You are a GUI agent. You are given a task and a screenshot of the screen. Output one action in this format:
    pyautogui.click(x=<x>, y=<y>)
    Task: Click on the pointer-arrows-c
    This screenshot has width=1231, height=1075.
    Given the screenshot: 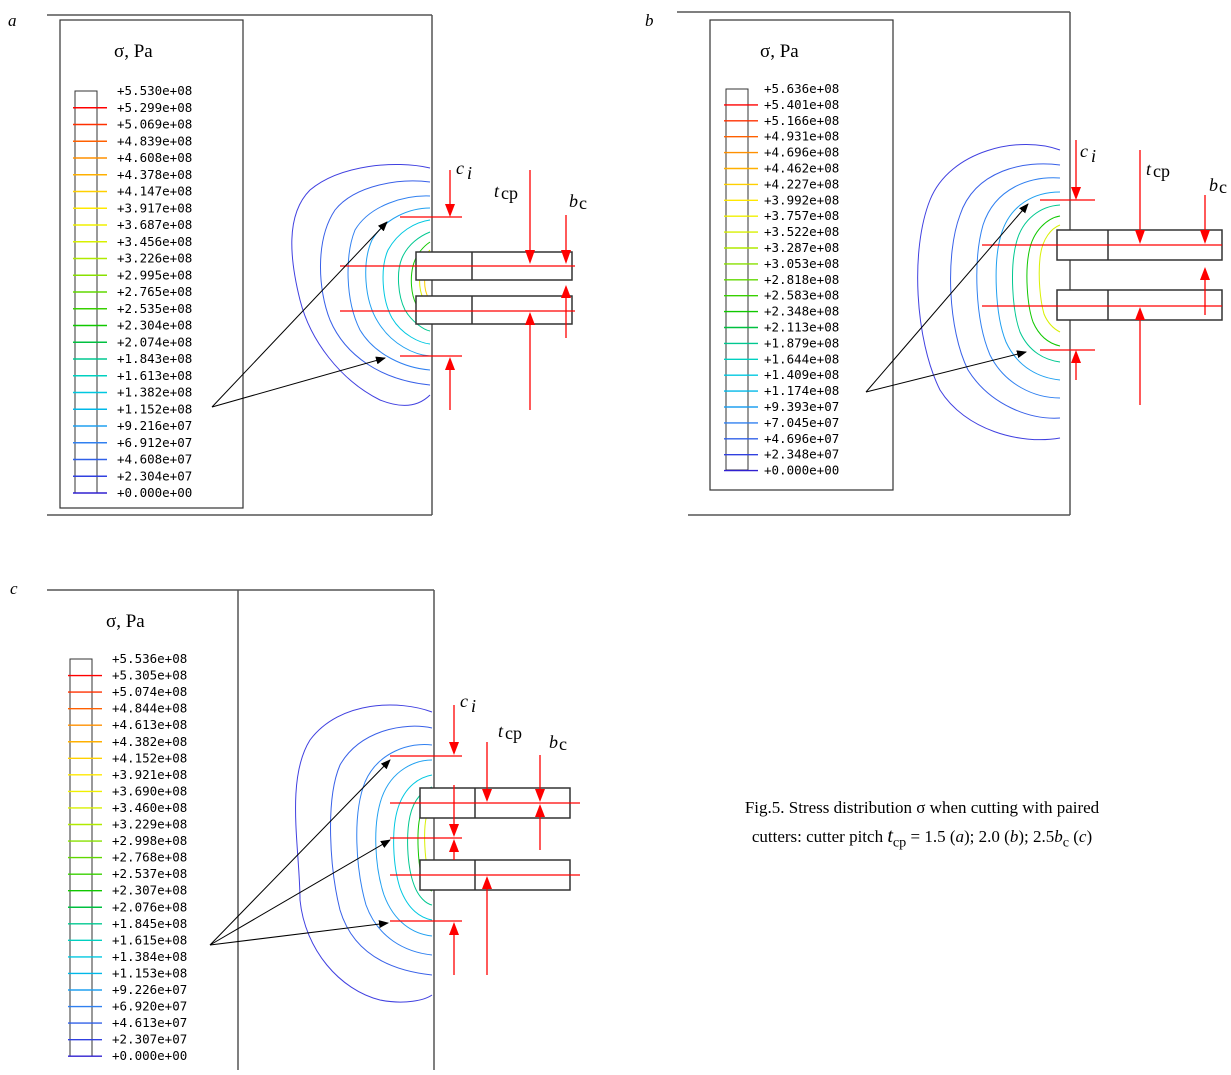 What is the action you would take?
    pyautogui.click(x=300, y=852)
    